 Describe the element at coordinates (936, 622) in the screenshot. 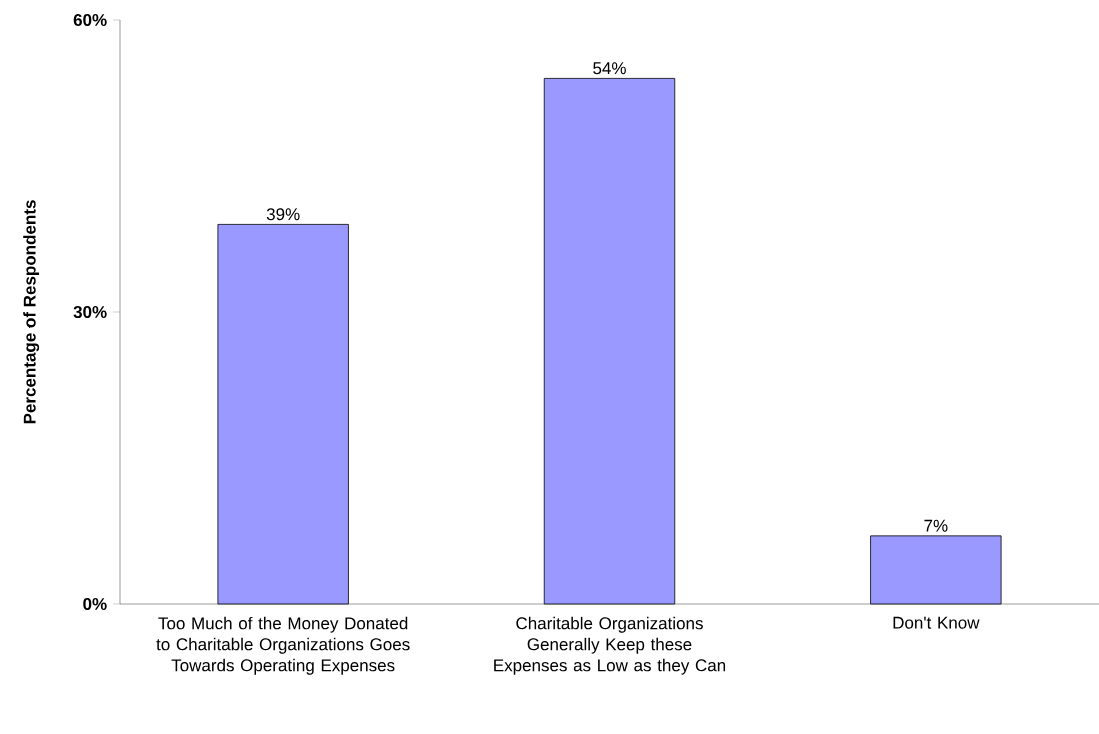

I see `x-tick-label: Don't Know` at that location.